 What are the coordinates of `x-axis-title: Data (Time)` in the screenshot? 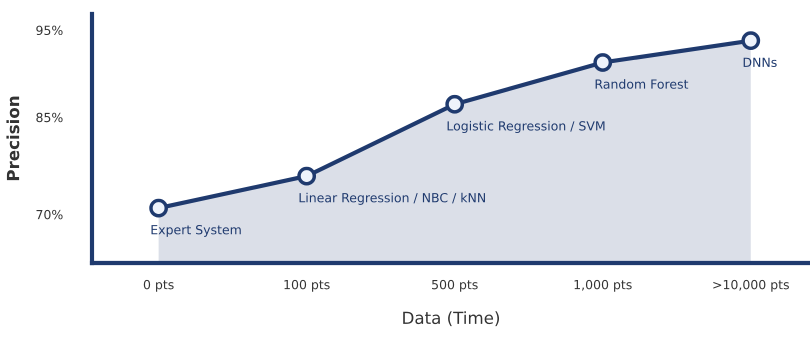 It's located at (451, 318).